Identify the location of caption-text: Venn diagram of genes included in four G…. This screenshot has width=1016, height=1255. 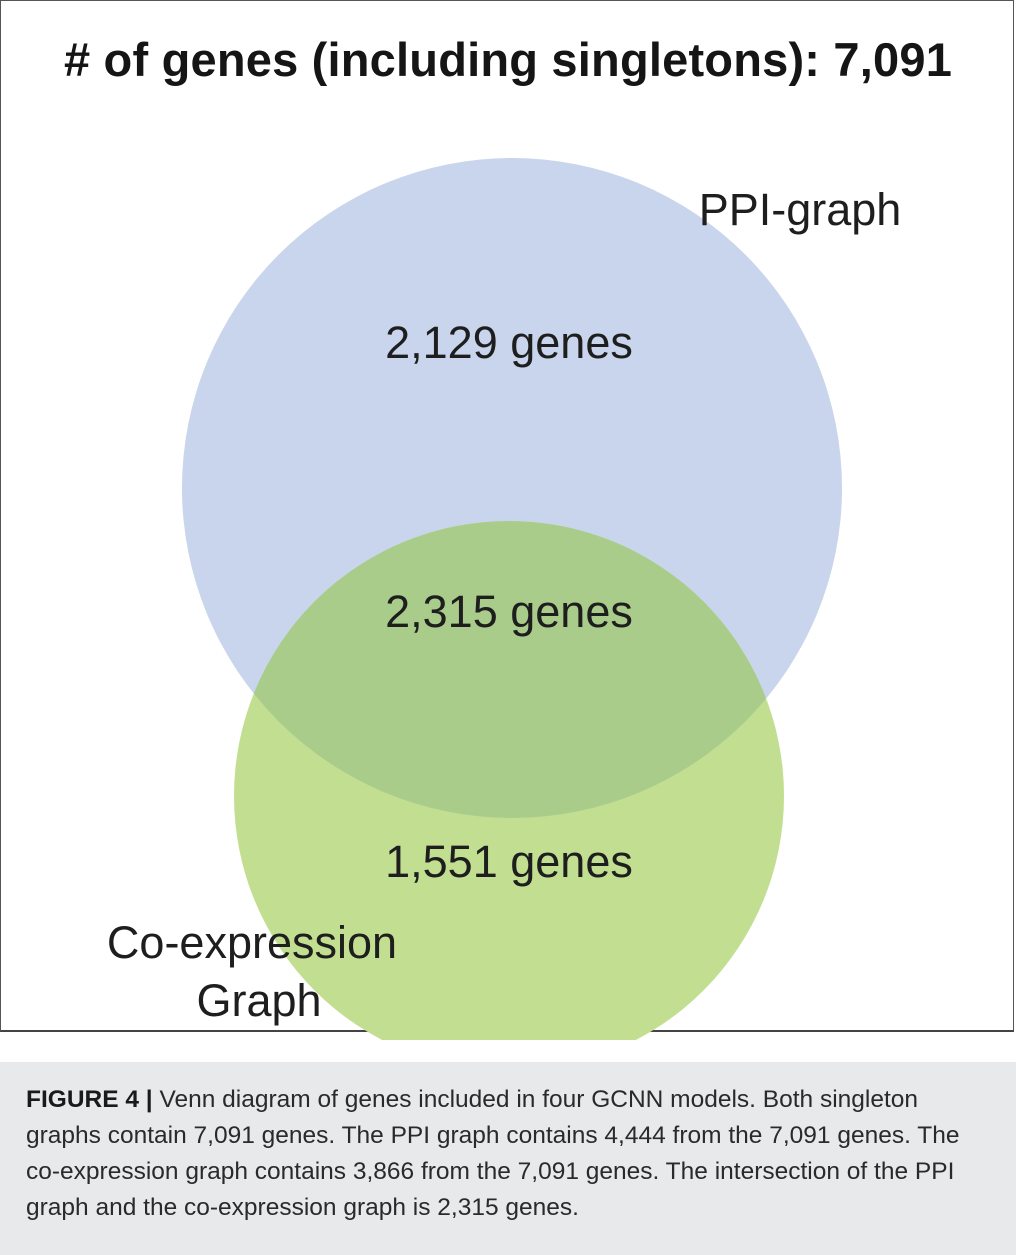
(493, 1153).